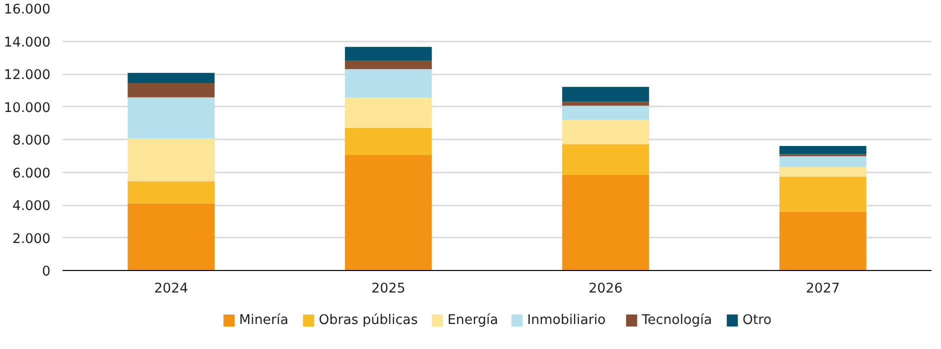 The height and width of the screenshot is (349, 941). What do you see at coordinates (473, 320) in the screenshot?
I see `legend-label: Energía` at bounding box center [473, 320].